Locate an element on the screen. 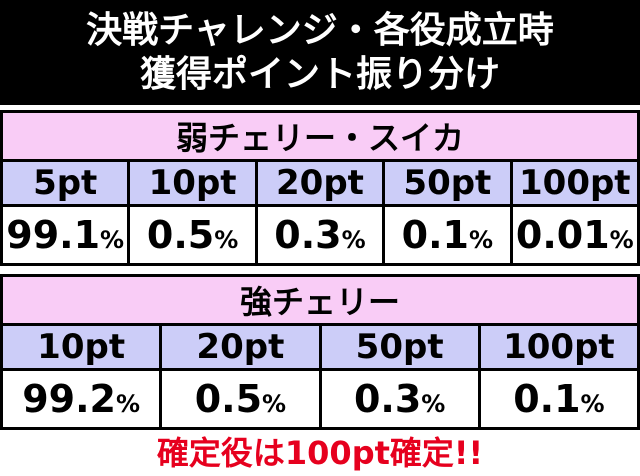 The image size is (640, 476). title-line: 決戦チャレンジ・各役成立時 is located at coordinates (320, 30).